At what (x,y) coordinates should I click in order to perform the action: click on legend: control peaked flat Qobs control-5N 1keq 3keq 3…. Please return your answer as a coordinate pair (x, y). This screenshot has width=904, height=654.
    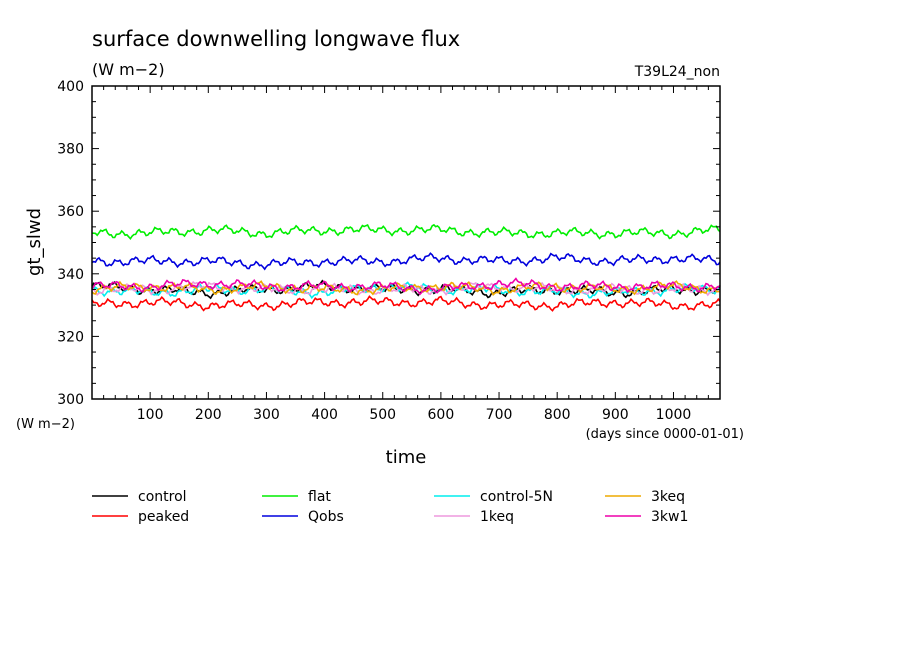
    Looking at the image, I should click on (390, 507).